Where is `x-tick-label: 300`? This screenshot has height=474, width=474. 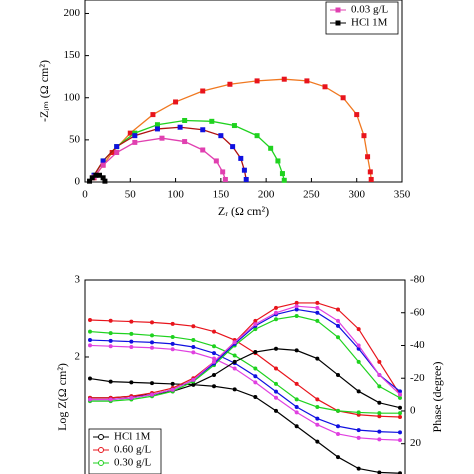
x-tick-label: 300 is located at coordinates (356, 195).